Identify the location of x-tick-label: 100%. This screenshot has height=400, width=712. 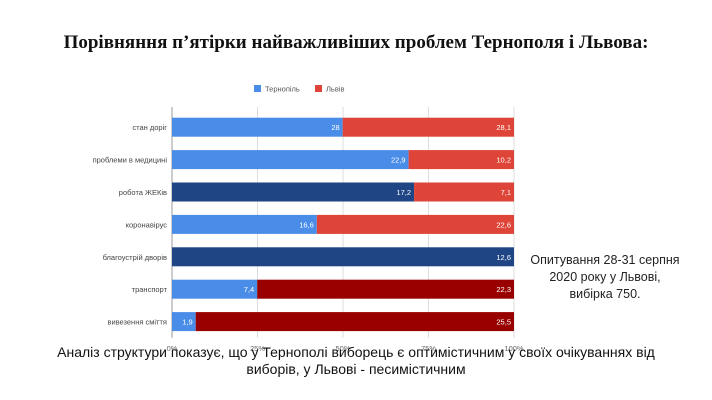
(514, 348).